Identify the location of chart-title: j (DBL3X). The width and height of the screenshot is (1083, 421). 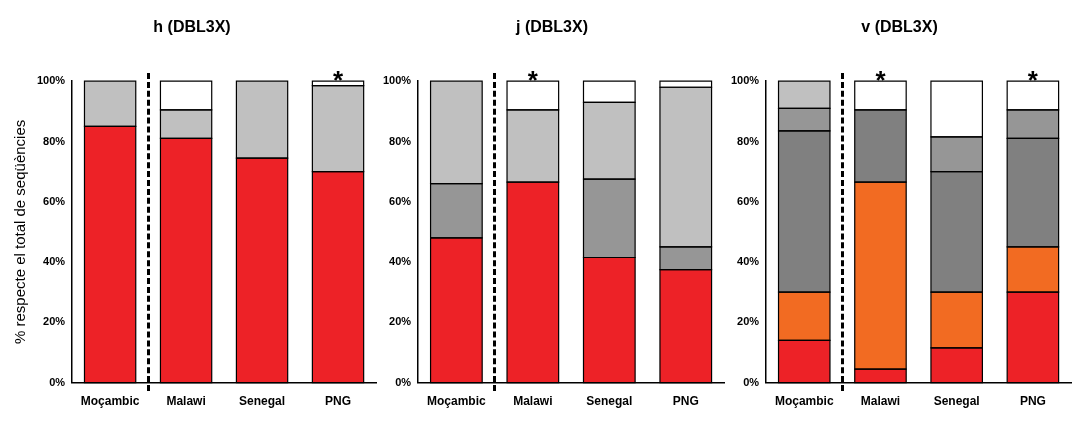
(551, 27).